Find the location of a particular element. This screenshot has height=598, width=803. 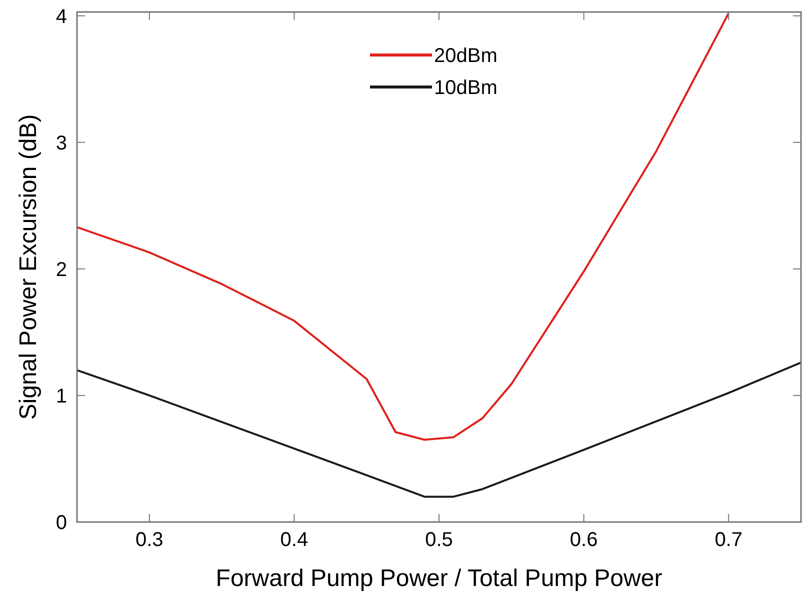

x-axis-title: Forward Pump Power / Total Pump Power is located at coordinates (439, 578).